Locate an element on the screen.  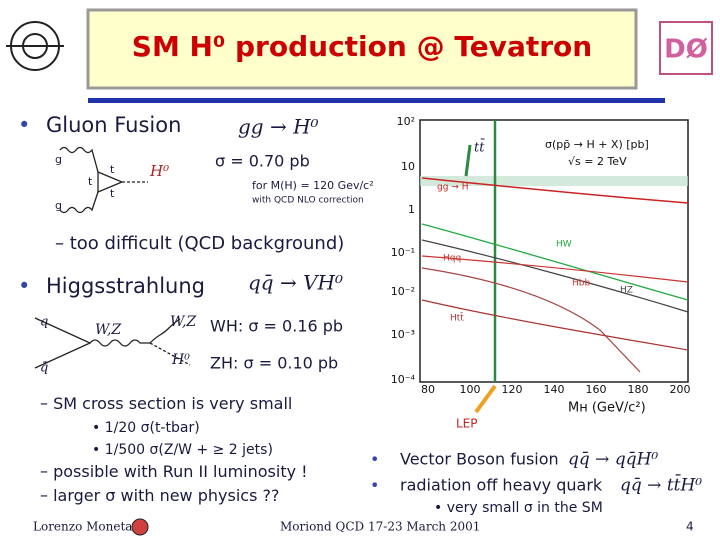
note: • 1/20 σ(t-tbar) is located at coordinates (146, 428).